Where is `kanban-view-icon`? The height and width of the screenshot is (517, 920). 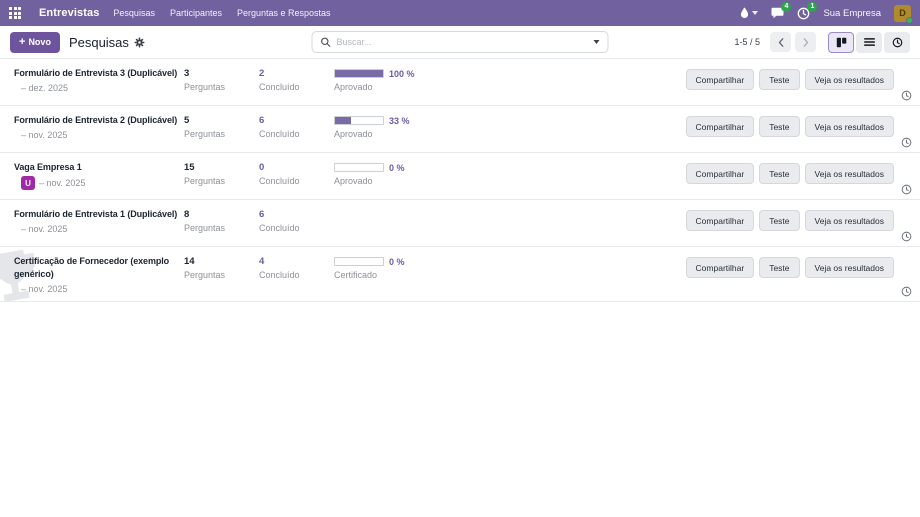
kanban-view-icon is located at coordinates (841, 42).